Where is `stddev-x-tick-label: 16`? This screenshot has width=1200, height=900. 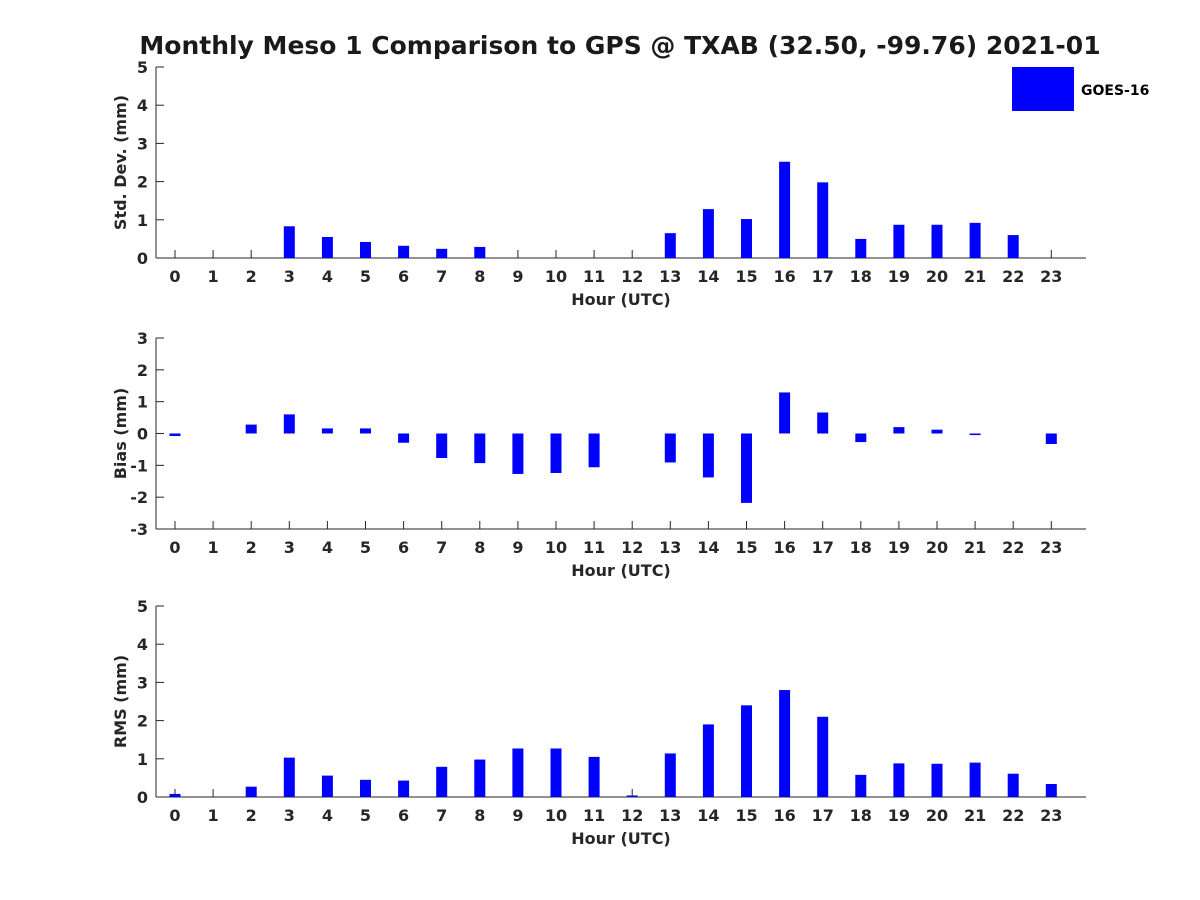 stddev-x-tick-label: 16 is located at coordinates (784, 276).